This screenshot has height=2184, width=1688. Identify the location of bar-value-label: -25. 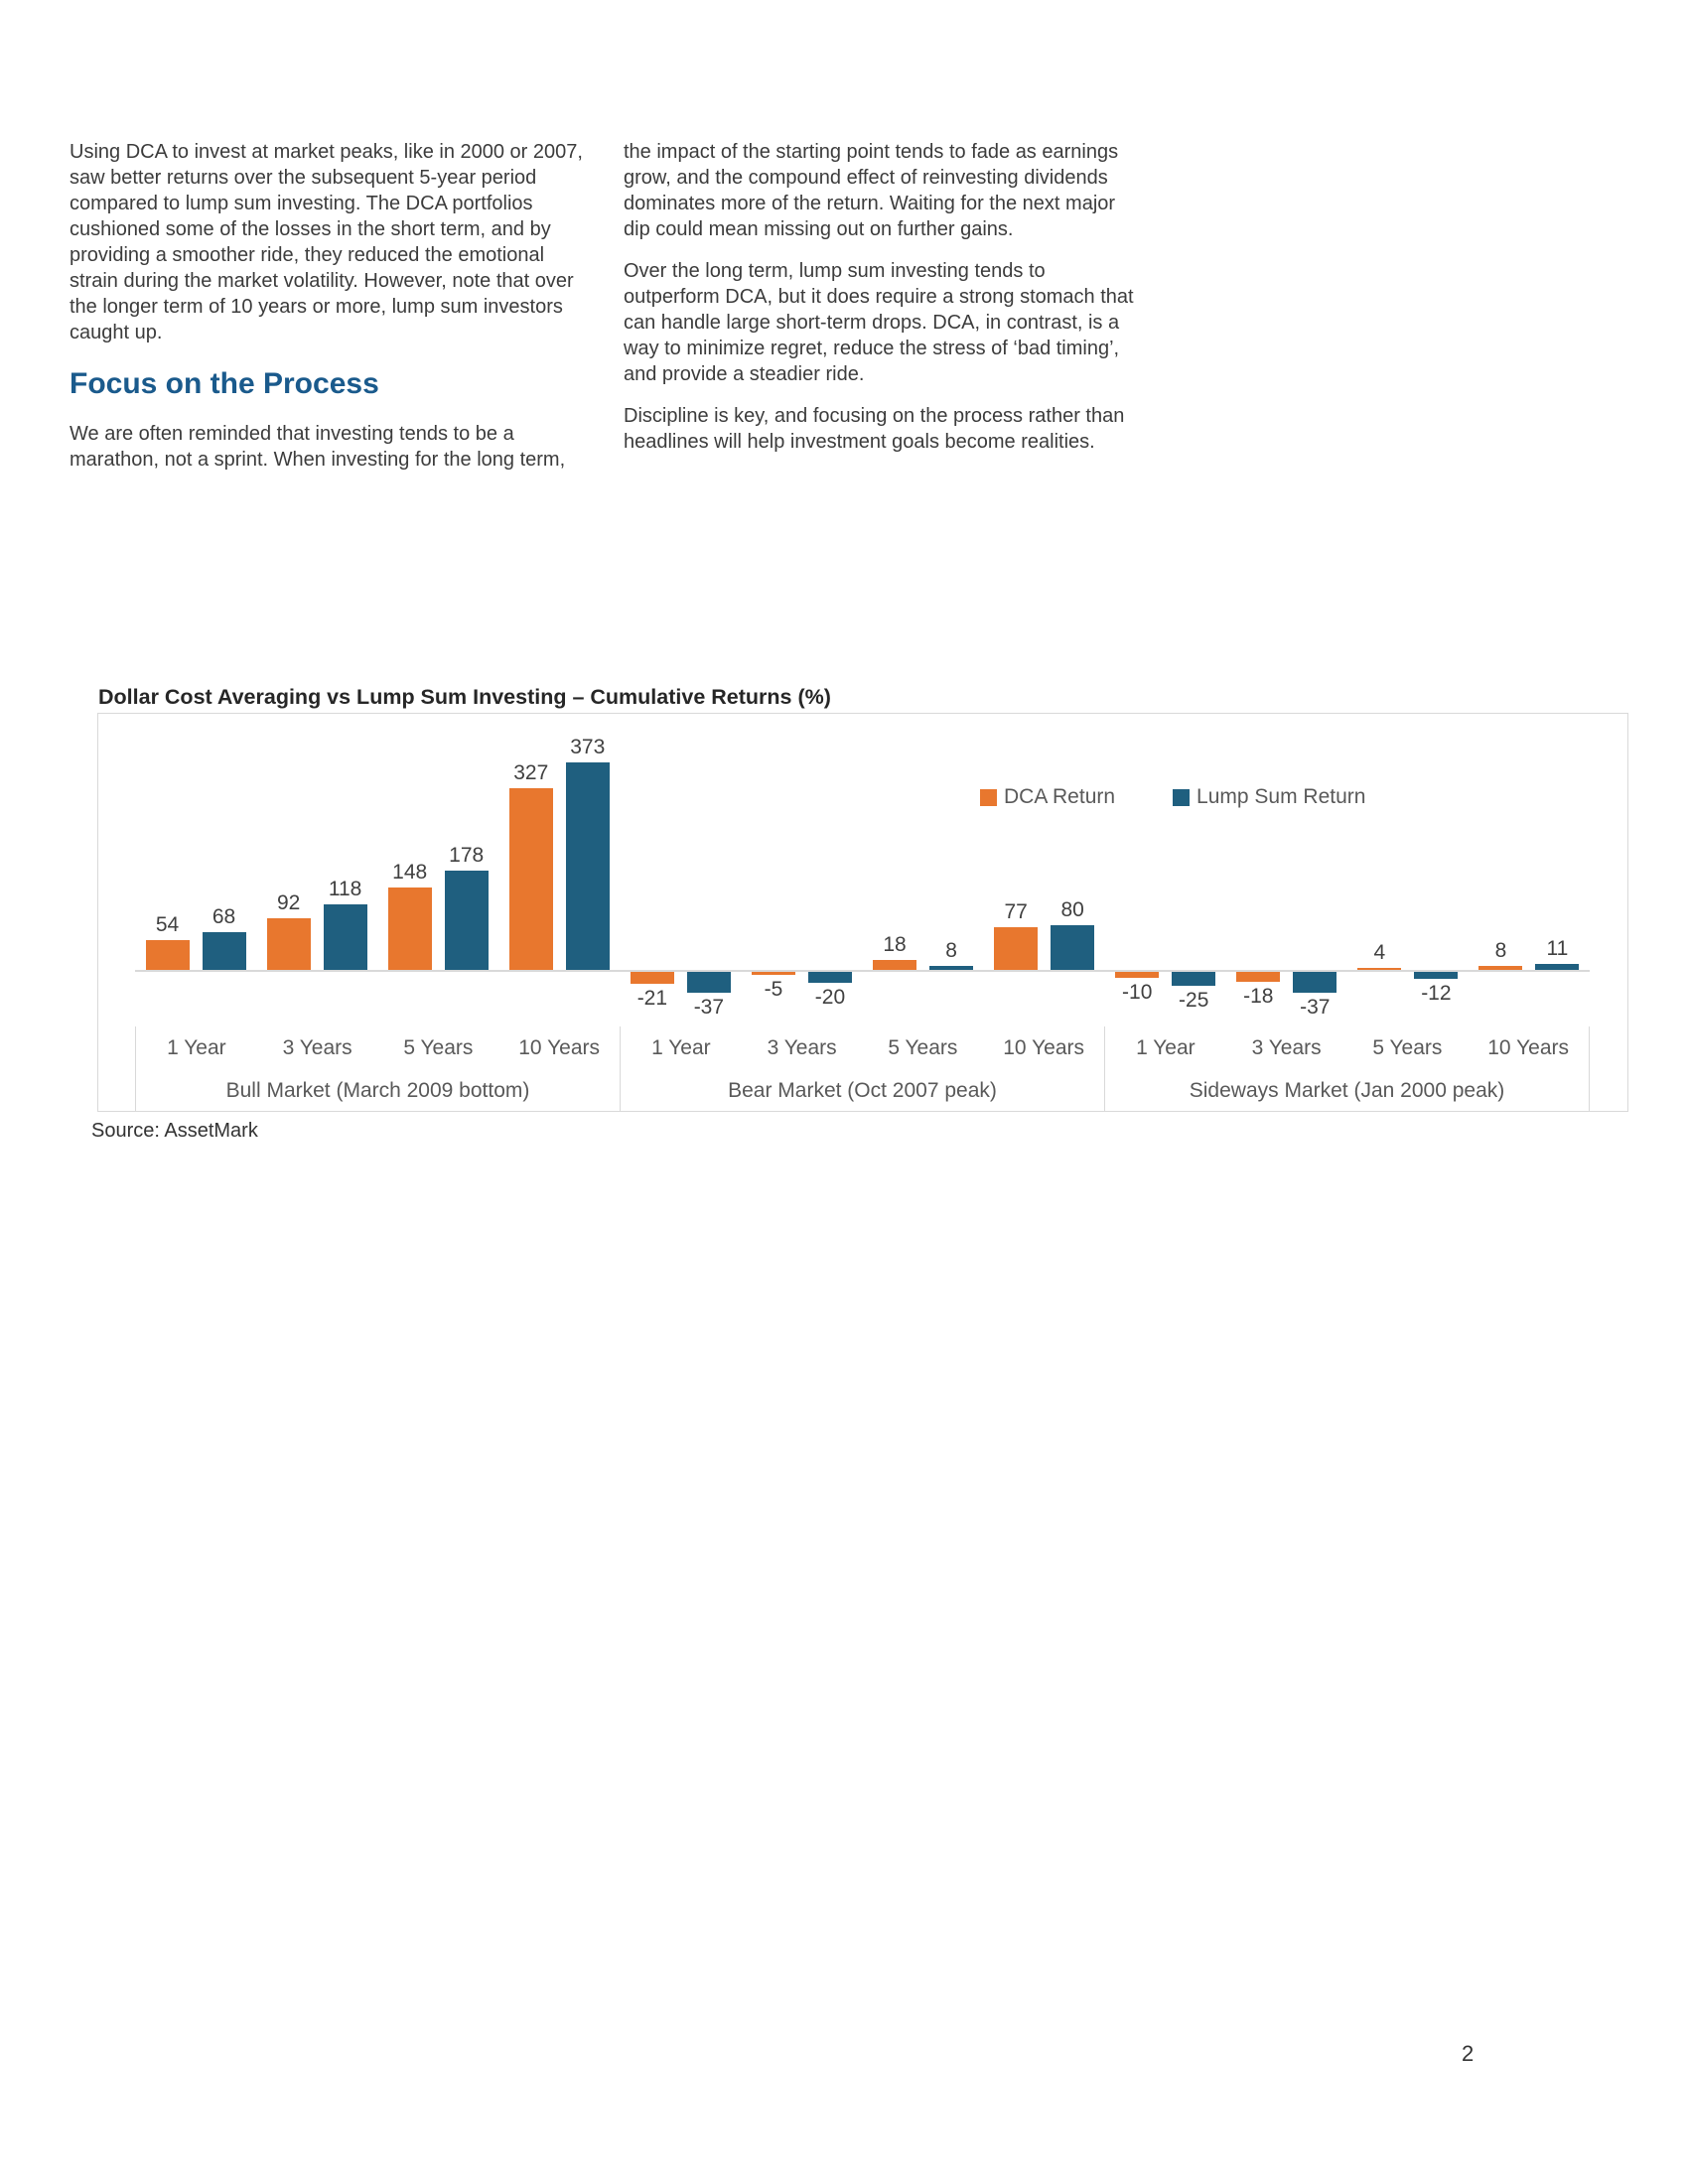
(1194, 1000).